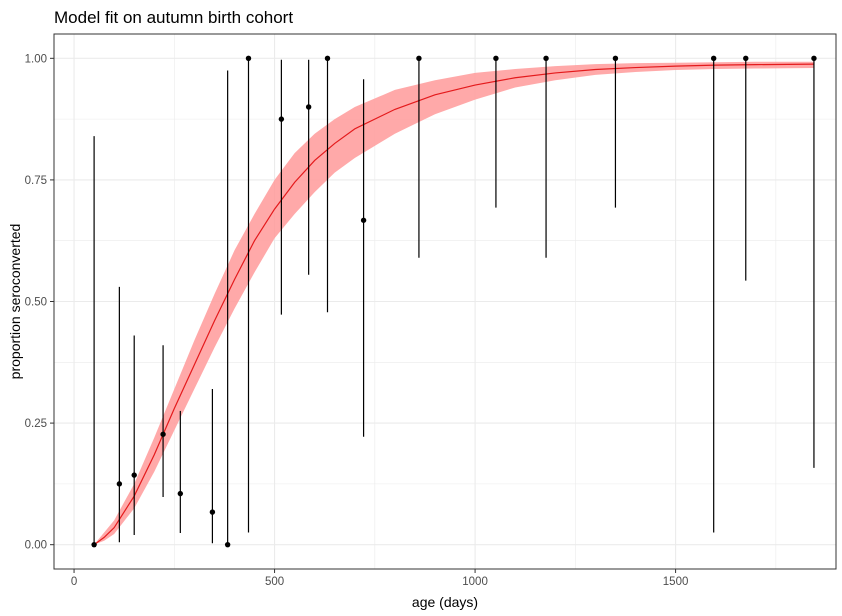 This screenshot has height=616, width=842. I want to click on x-axis-ticks: 0 500 1000 1500, so click(380, 578).